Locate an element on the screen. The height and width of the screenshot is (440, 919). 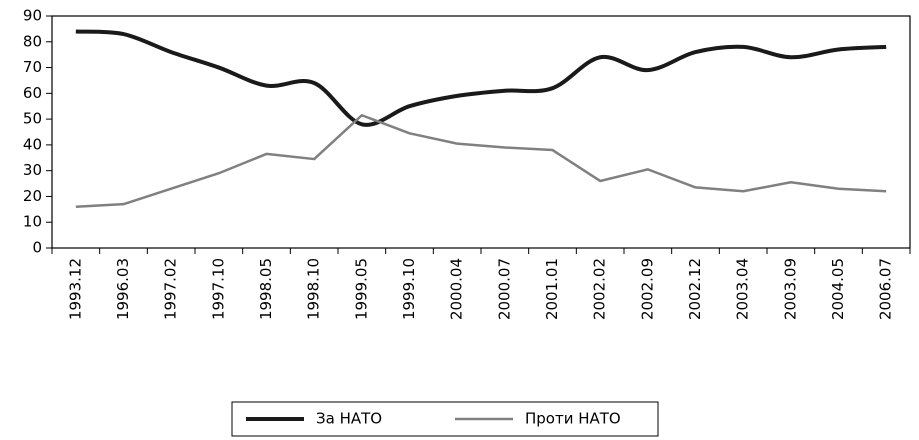
x-tick-label: 1997.02 is located at coordinates (171, 289).